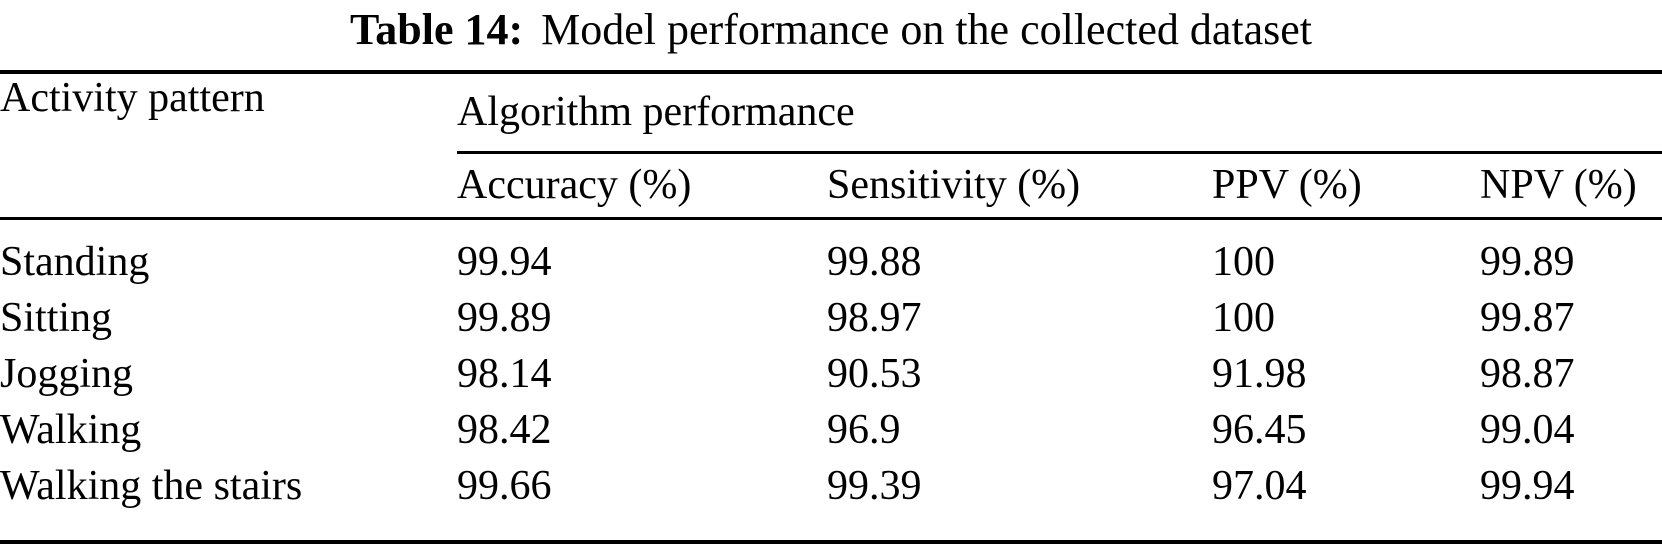  What do you see at coordinates (504, 373) in the screenshot?
I see `cell-accuracy: 98.14` at bounding box center [504, 373].